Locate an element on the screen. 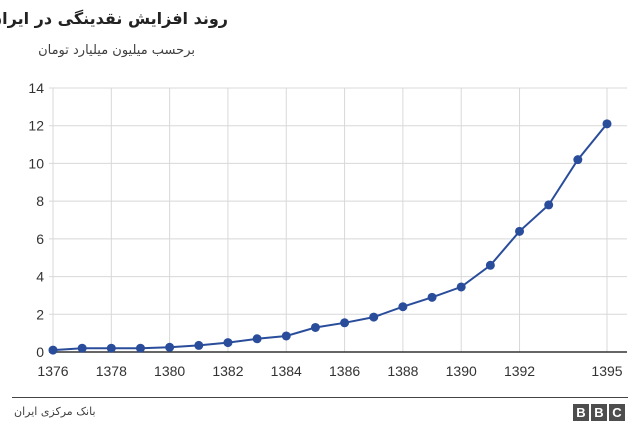 The width and height of the screenshot is (640, 430). x-axis-tick-labels: 1376 1378 1380 1382 1384 1386 1388 1390 1392 1395 is located at coordinates (329, 371).